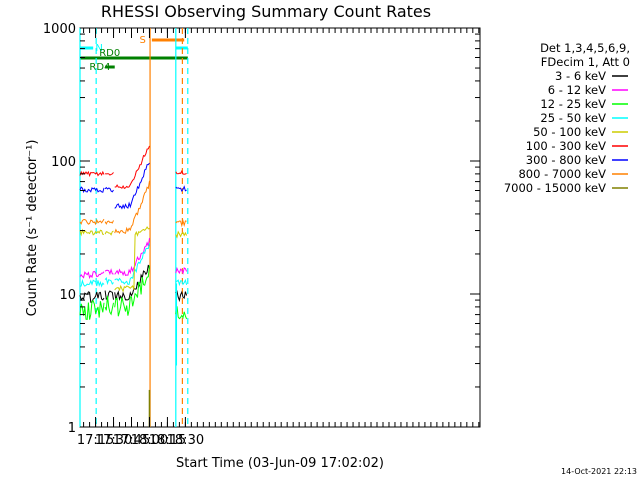 The width and height of the screenshot is (640, 480). What do you see at coordinates (555, 188) in the screenshot?
I see `legend-entry: 7000 - 15000 keV` at bounding box center [555, 188].